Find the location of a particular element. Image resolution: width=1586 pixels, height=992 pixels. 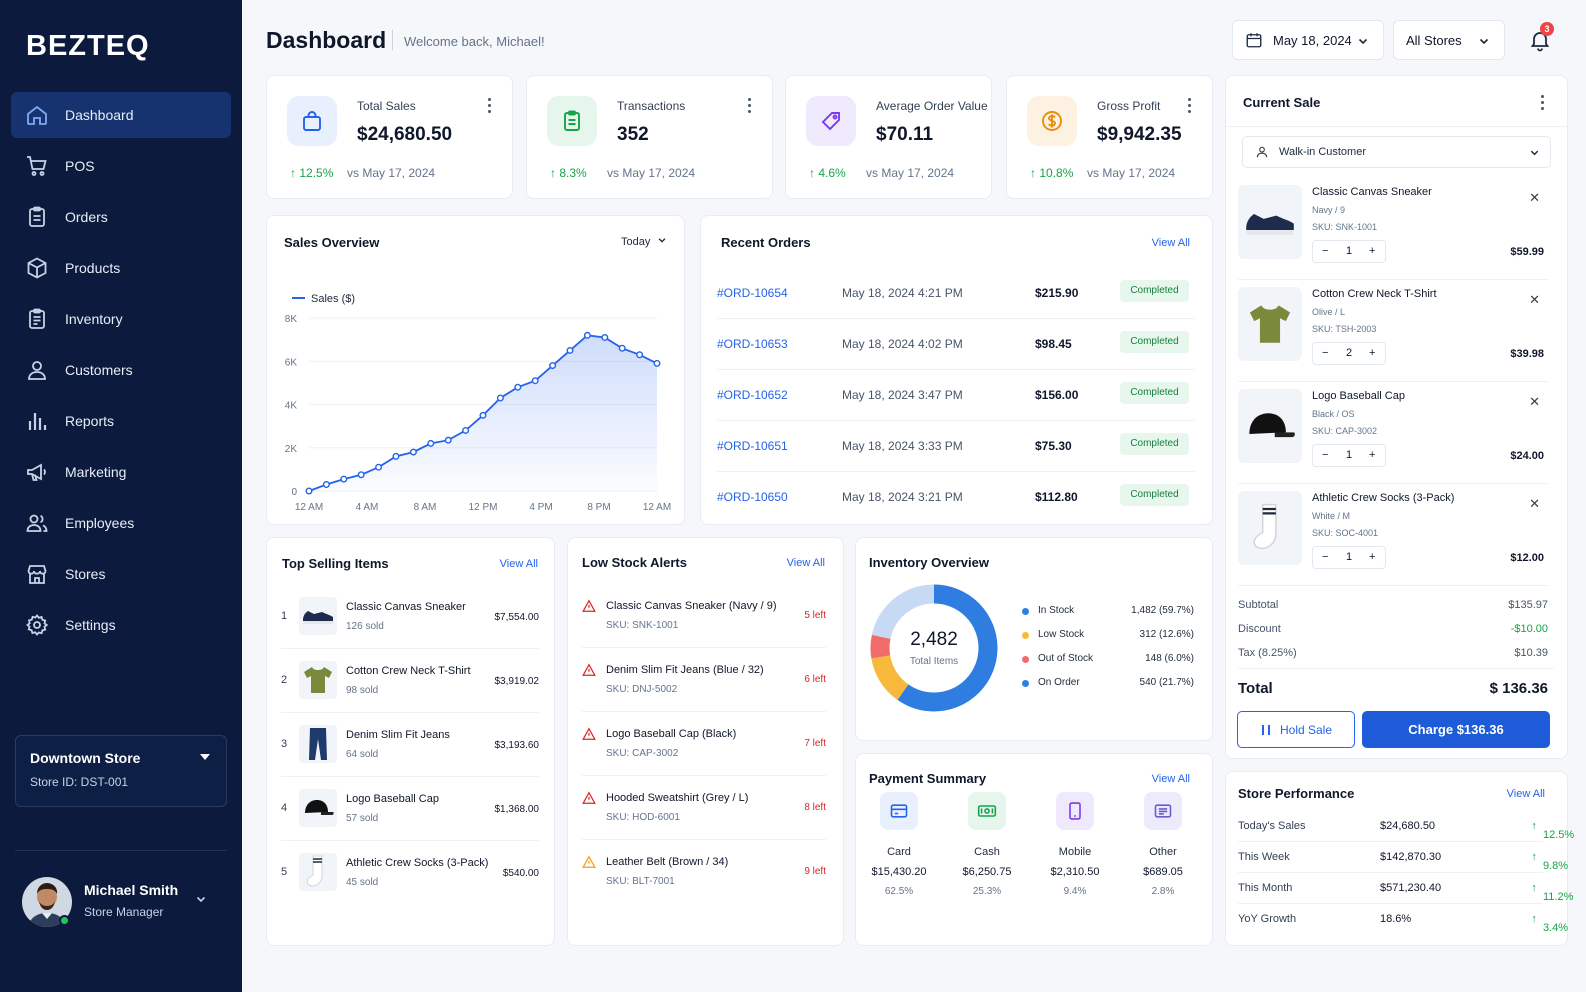

sidebar-item-customers: Customers is located at coordinates (121, 370).